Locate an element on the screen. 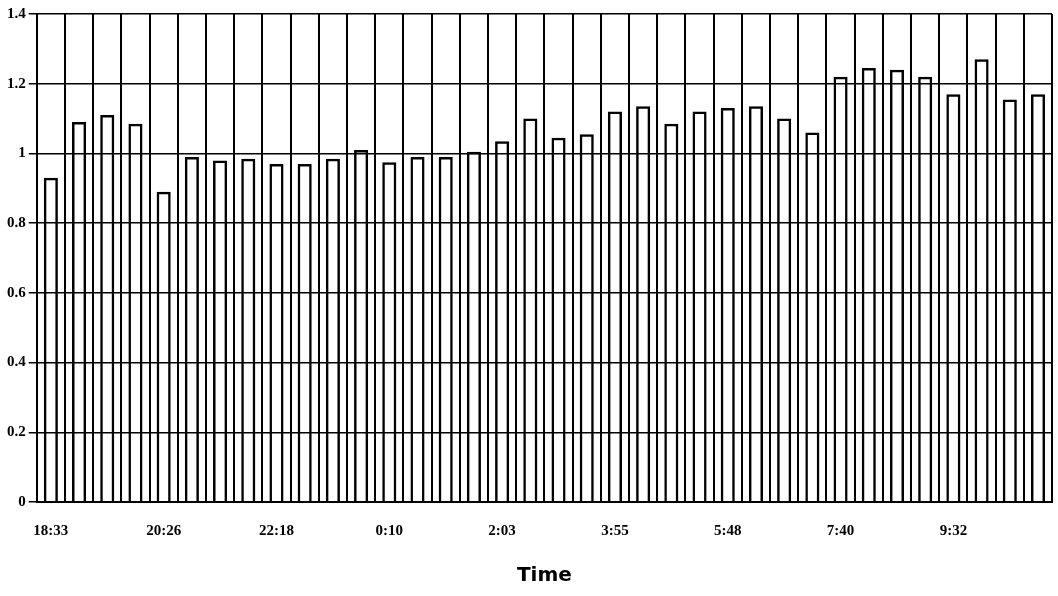 The image size is (1058, 596). x-tick-label: 20:26 is located at coordinates (164, 529).